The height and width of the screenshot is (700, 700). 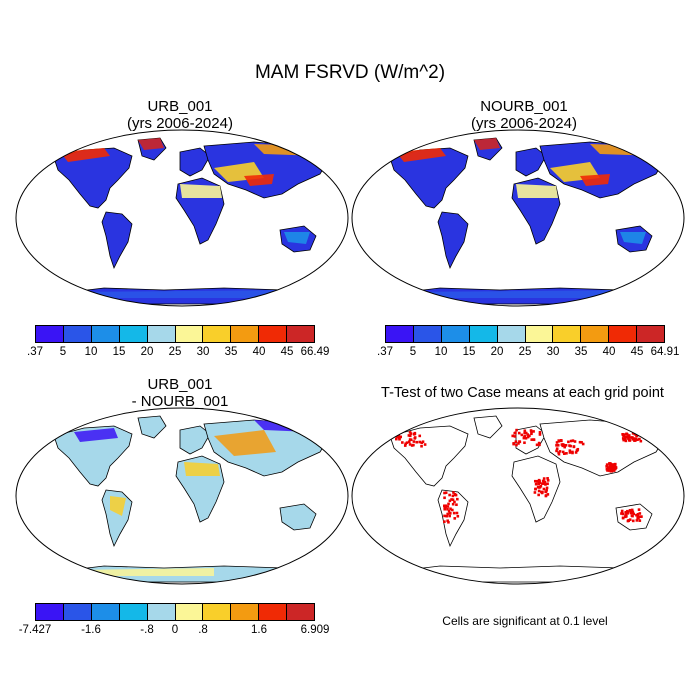 I want to click on continent-europe, so click(x=195, y=440).